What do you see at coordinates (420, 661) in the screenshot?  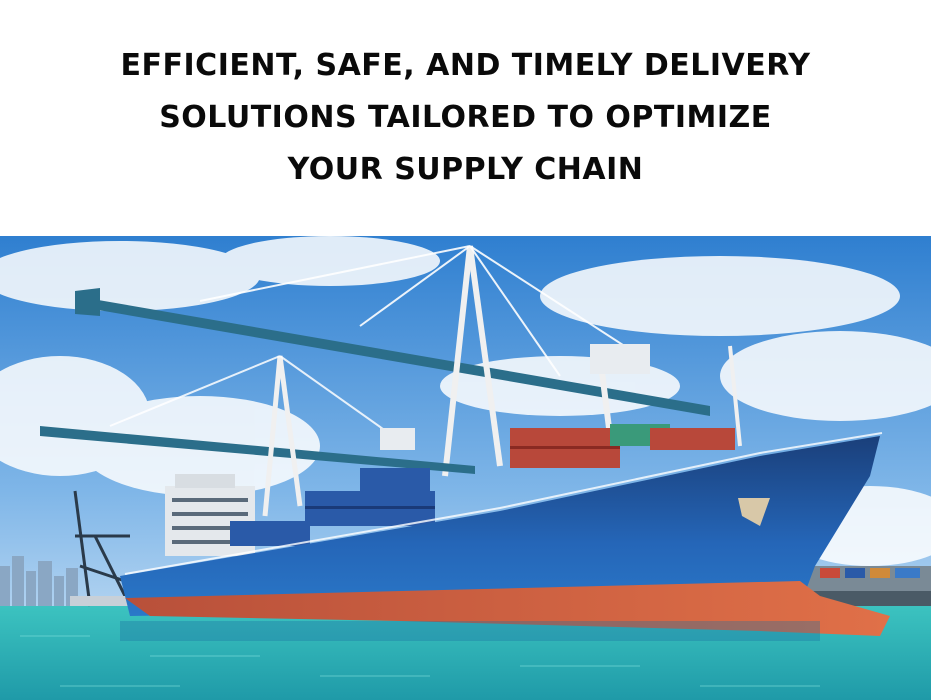 I see `water-ripples` at bounding box center [420, 661].